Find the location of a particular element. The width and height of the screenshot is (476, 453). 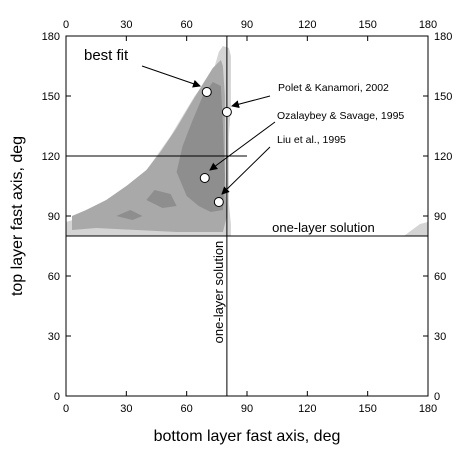

x-tick-label-top: 30 is located at coordinates (126, 25).